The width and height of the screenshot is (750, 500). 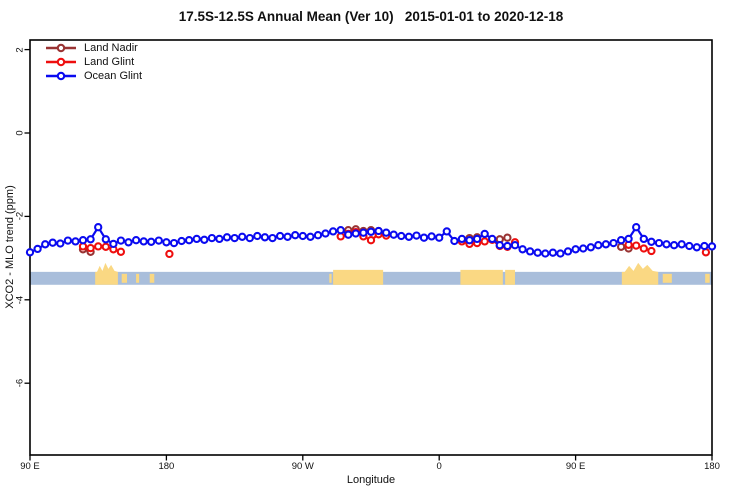 What do you see at coordinates (20, 383) in the screenshot?
I see `y-tick-label: -6` at bounding box center [20, 383].